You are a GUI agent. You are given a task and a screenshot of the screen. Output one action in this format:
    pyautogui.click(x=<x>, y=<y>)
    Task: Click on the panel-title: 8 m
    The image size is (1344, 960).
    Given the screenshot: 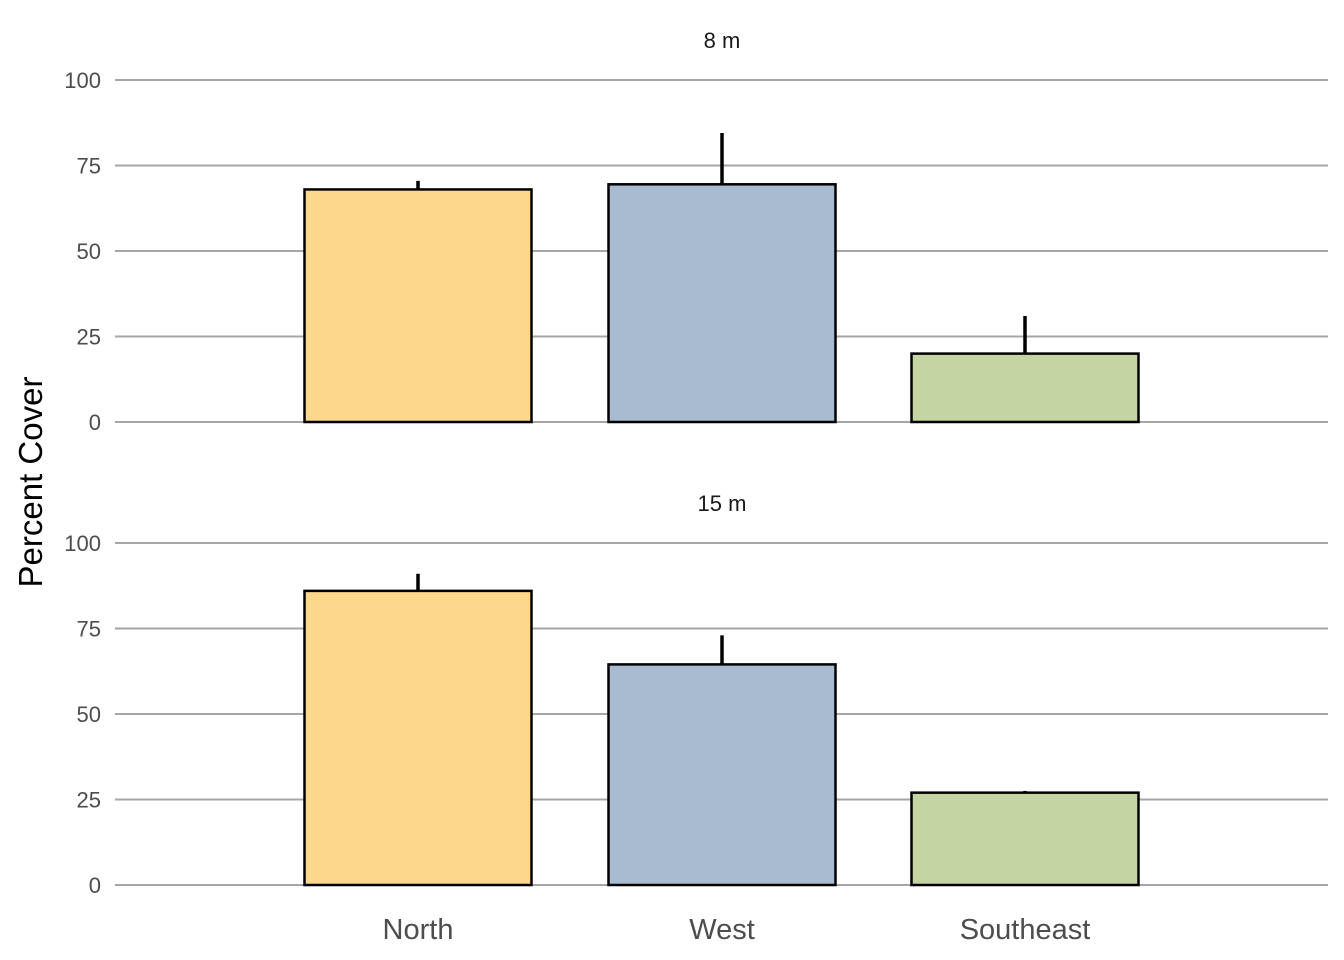 What is the action you would take?
    pyautogui.click(x=722, y=40)
    